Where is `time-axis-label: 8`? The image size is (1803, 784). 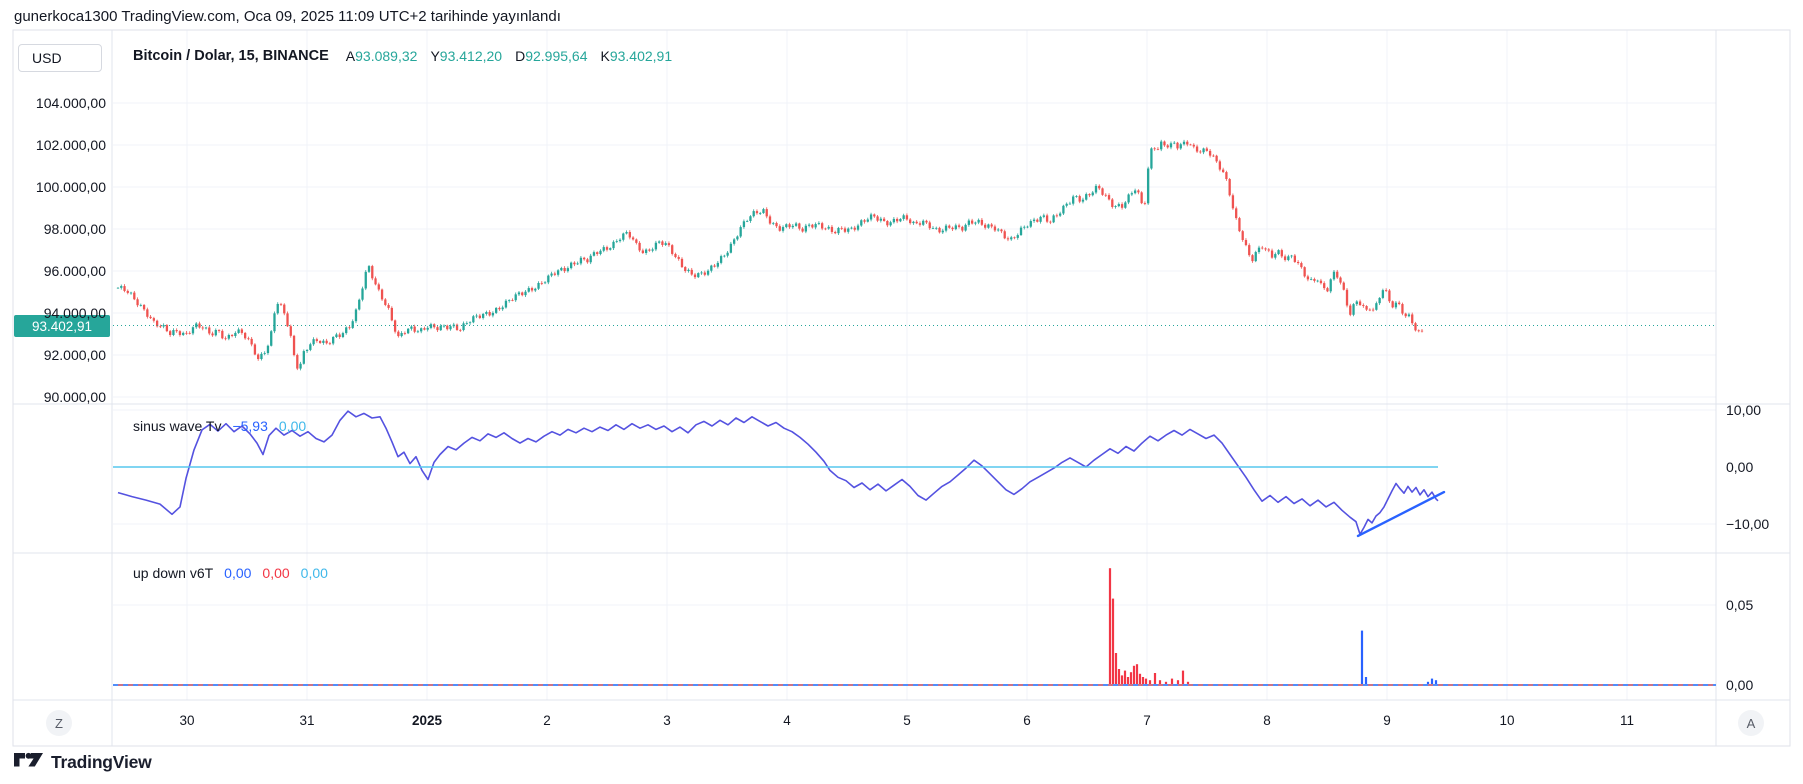
time-axis-label: 8 is located at coordinates (1267, 720).